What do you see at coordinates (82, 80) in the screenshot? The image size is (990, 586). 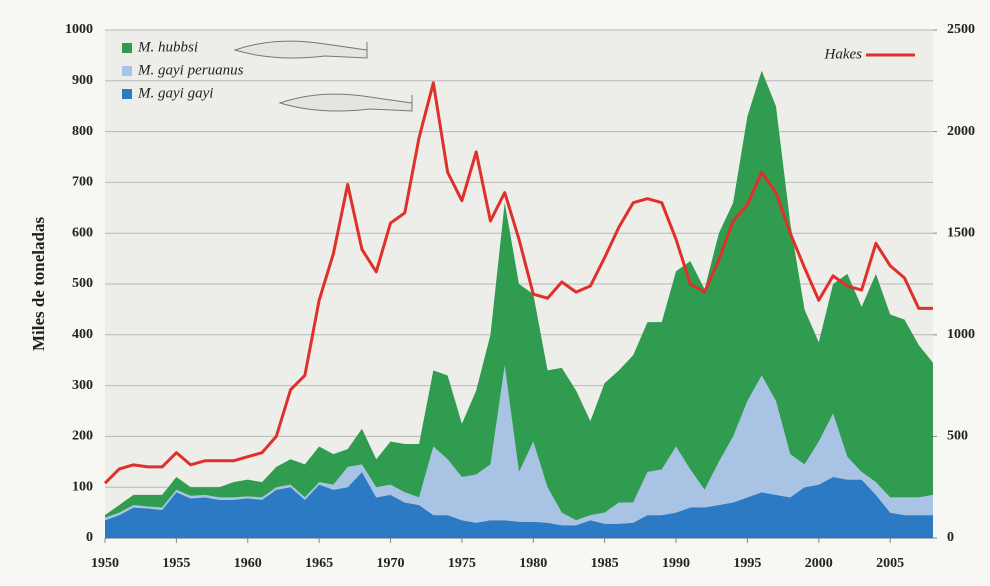 I see `y-tick-label: 900` at bounding box center [82, 80].